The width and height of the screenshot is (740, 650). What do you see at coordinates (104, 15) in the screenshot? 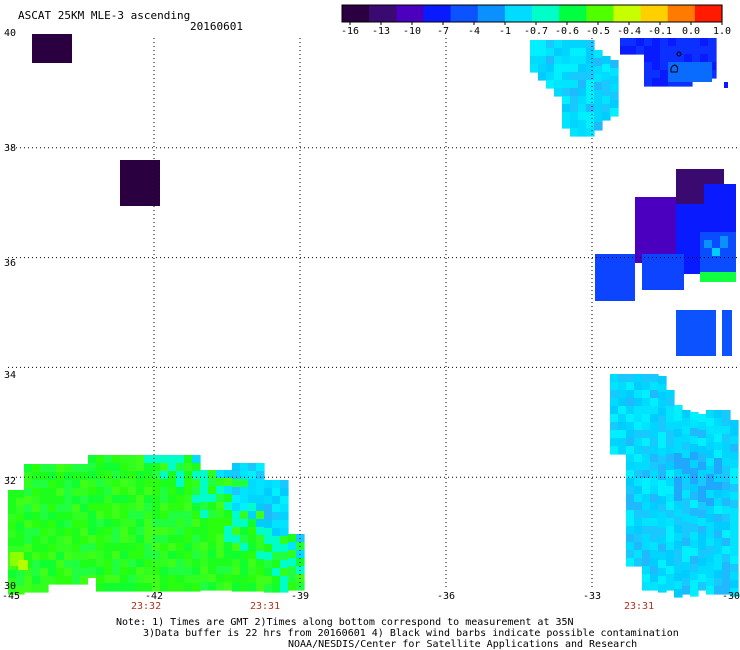
I see `map-title: ASCAT 25KM MLE-3 ascending` at bounding box center [104, 15].